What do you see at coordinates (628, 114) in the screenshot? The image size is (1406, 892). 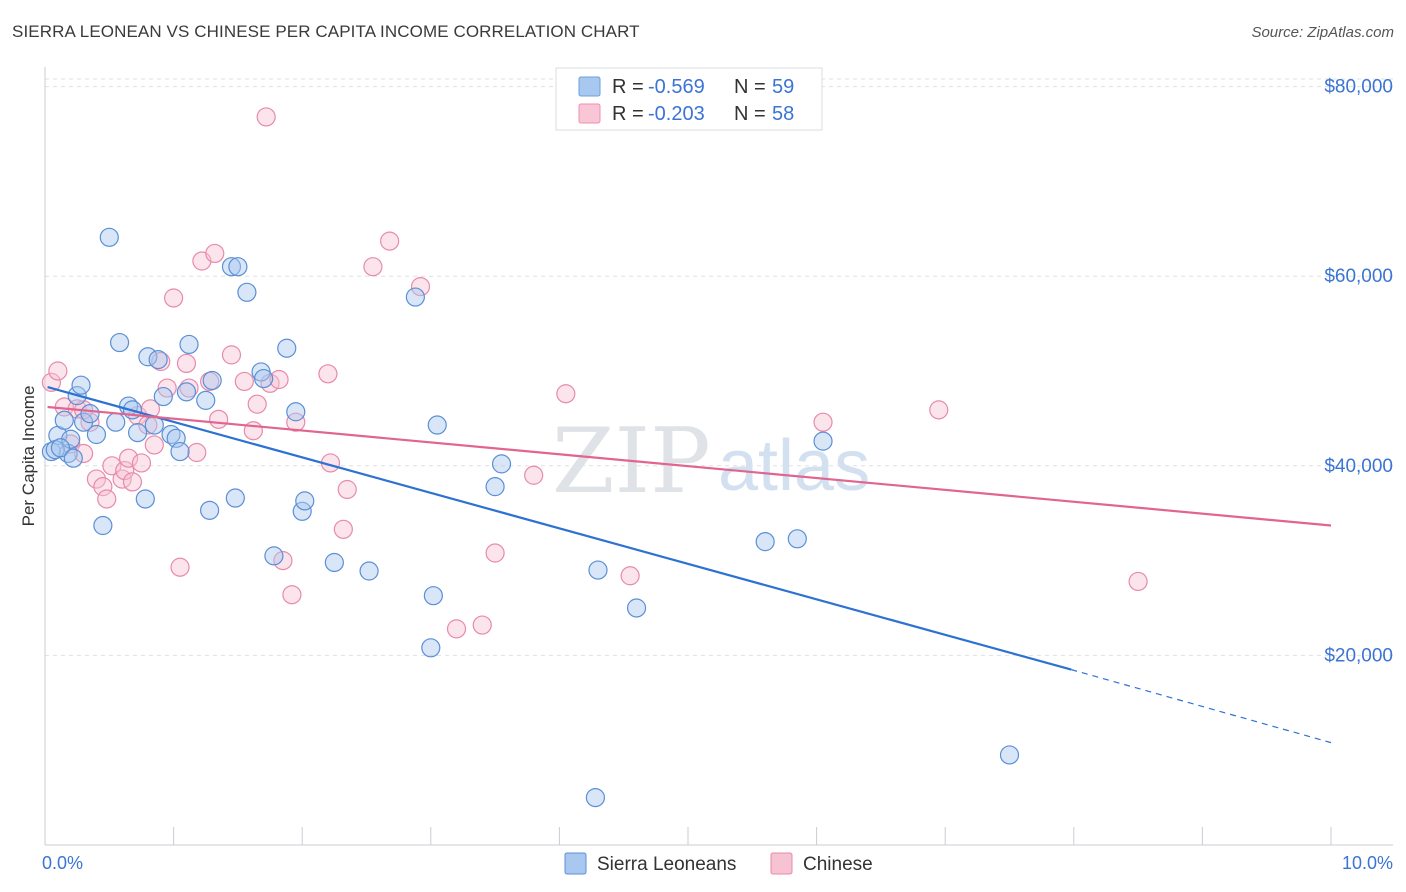 I see `stats-r-label-pink: R =` at bounding box center [628, 114].